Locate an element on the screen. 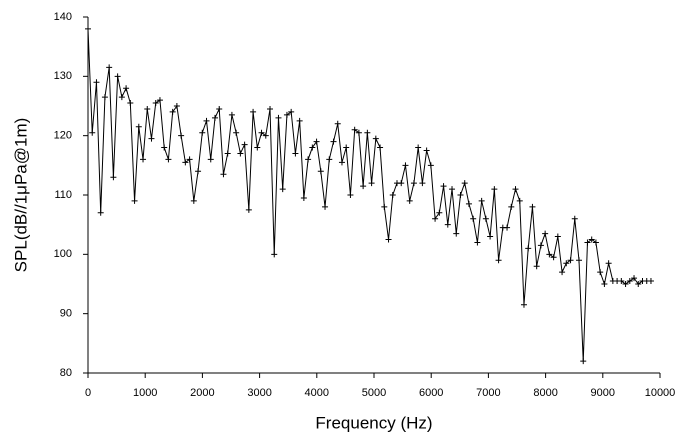  y-tick-label: 110 is located at coordinates (63, 195).